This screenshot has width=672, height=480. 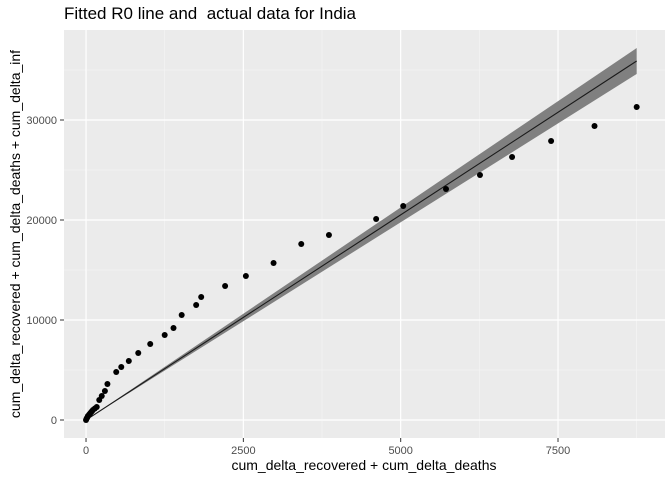 What do you see at coordinates (243, 451) in the screenshot?
I see `x-tick-label: 2500` at bounding box center [243, 451].